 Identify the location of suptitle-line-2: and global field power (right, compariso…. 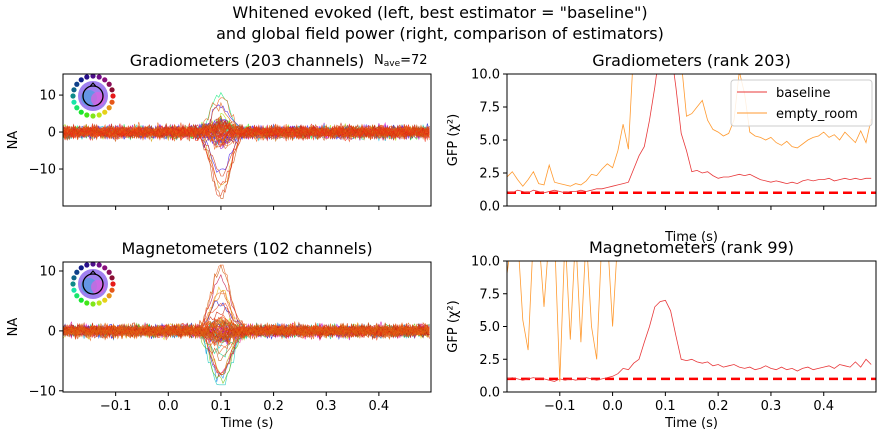
(440, 33).